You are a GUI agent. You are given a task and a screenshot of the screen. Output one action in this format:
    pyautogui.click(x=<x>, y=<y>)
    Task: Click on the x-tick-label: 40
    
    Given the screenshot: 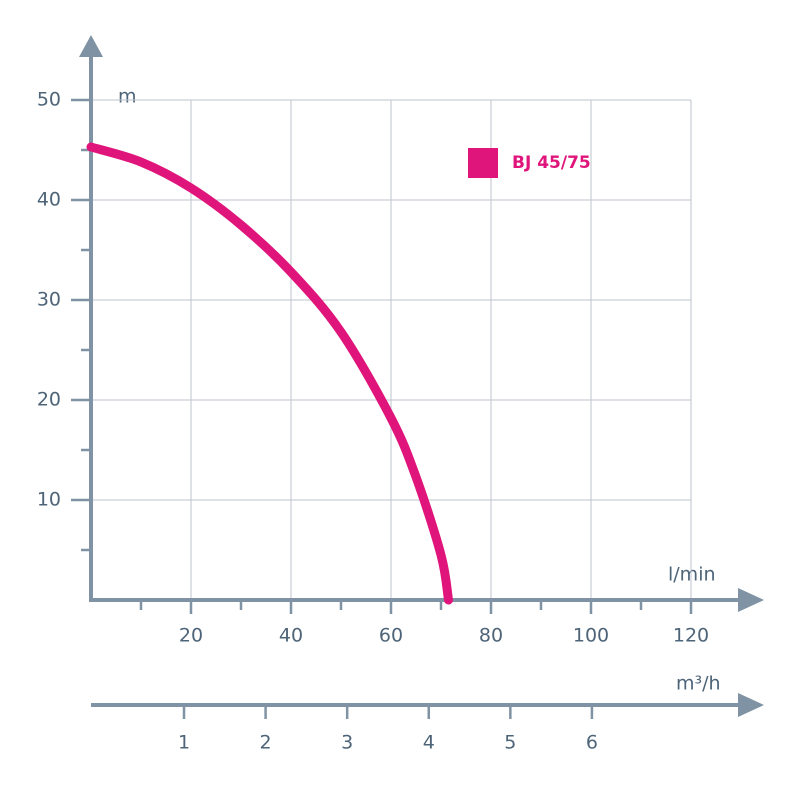 What is the action you would take?
    pyautogui.click(x=291, y=636)
    